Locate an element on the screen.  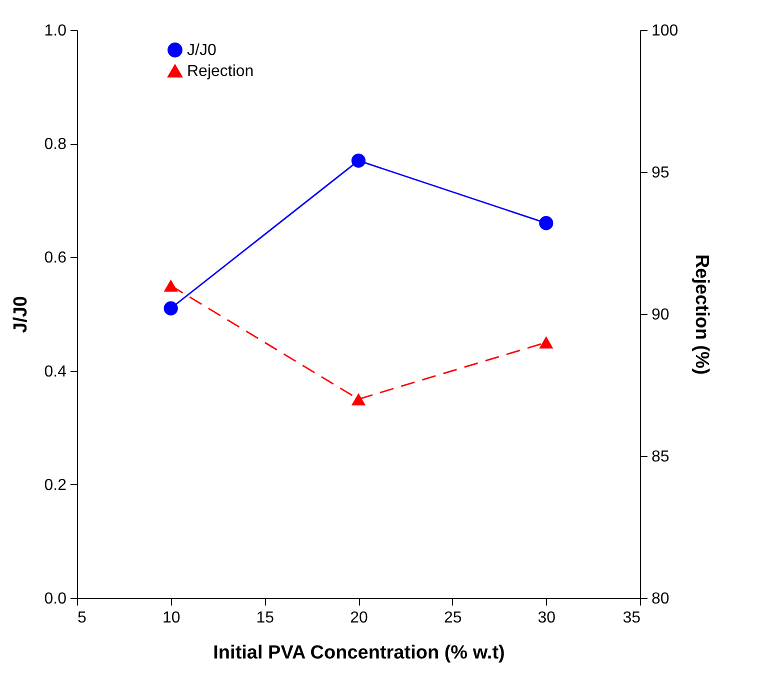
x-tick-label: 10 is located at coordinates (171, 618).